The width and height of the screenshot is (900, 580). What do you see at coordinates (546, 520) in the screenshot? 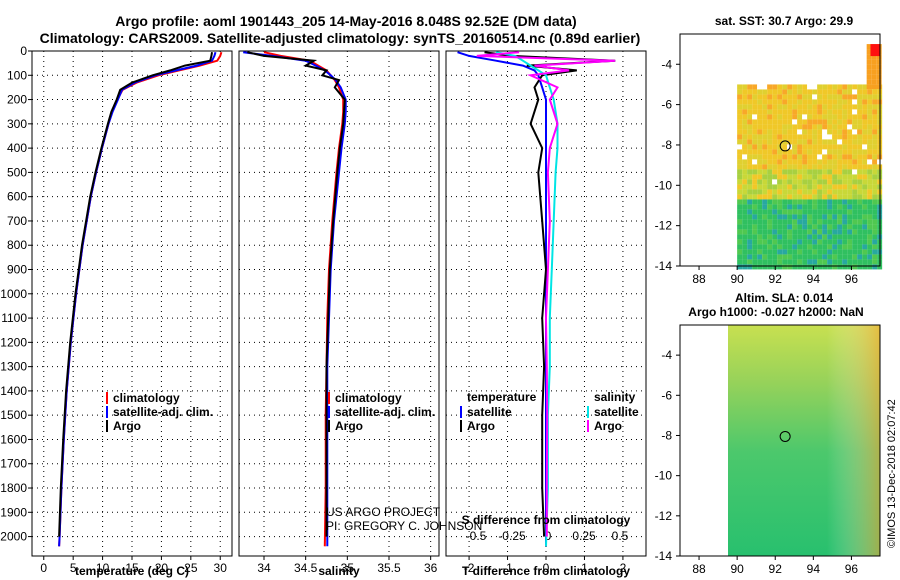
I see `difference-top-xlabel: S difference from climatology` at bounding box center [546, 520].